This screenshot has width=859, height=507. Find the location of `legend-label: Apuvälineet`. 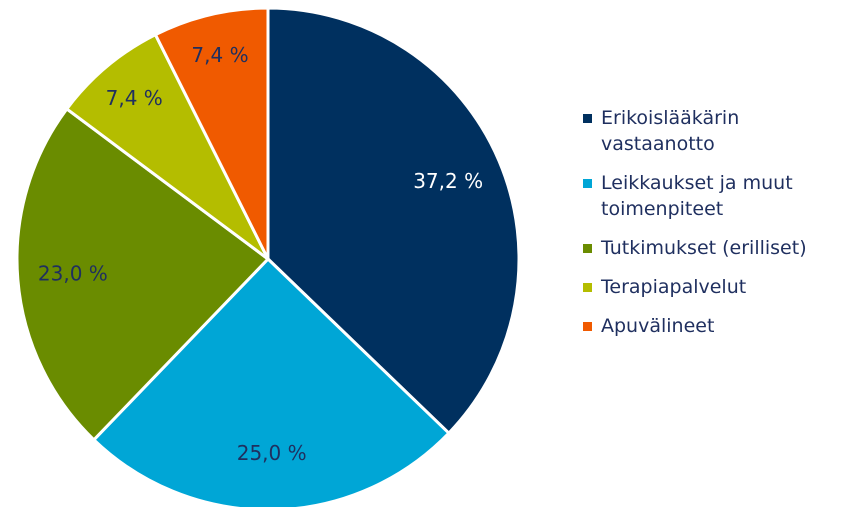

legend-label: Apuvälineet is located at coordinates (658, 326).